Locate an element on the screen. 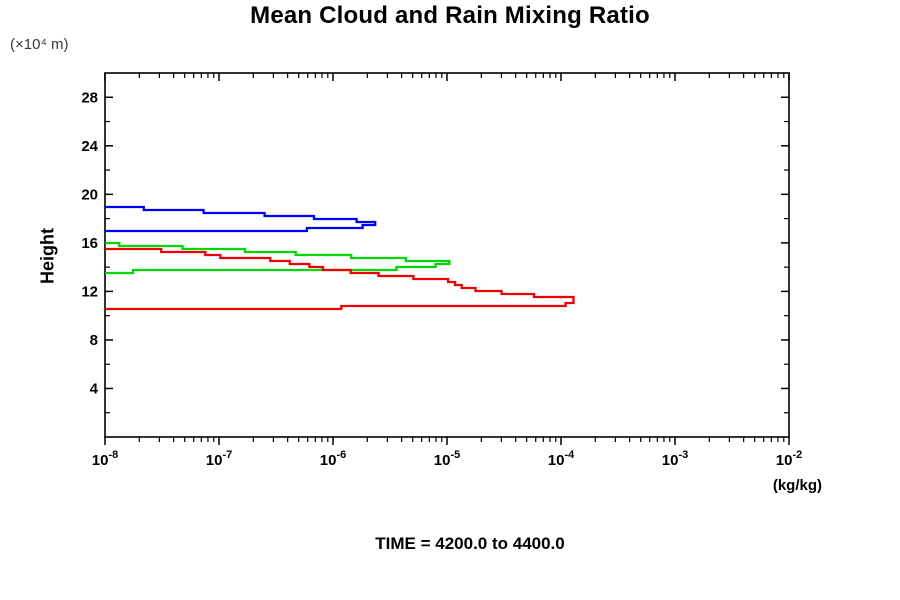 Image resolution: width=900 pixels, height=600 pixels. y-tick-label: 28 is located at coordinates (89, 97).